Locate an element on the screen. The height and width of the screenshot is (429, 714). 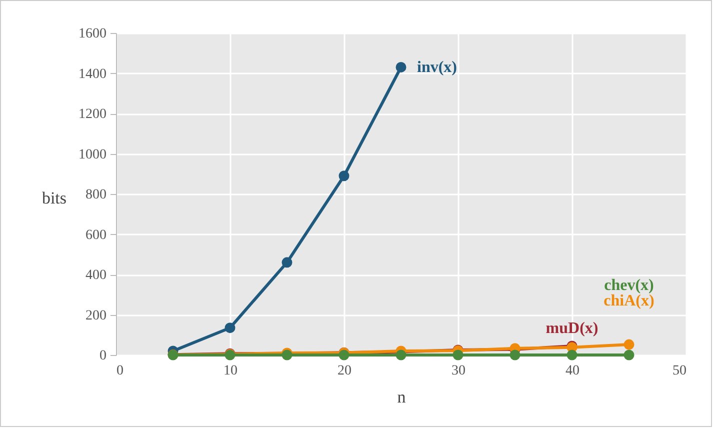
y-tick-label: 1000 is located at coordinates (92, 154).